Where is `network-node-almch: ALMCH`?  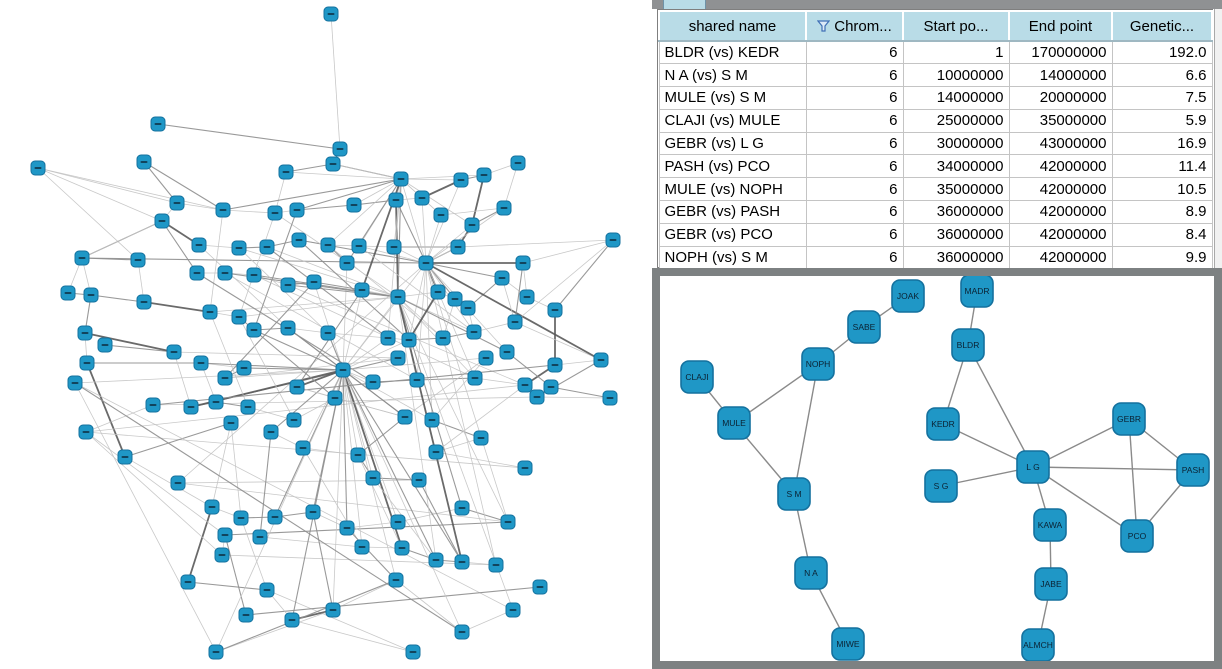
network-node-almch: ALMCH is located at coordinates (1038, 644).